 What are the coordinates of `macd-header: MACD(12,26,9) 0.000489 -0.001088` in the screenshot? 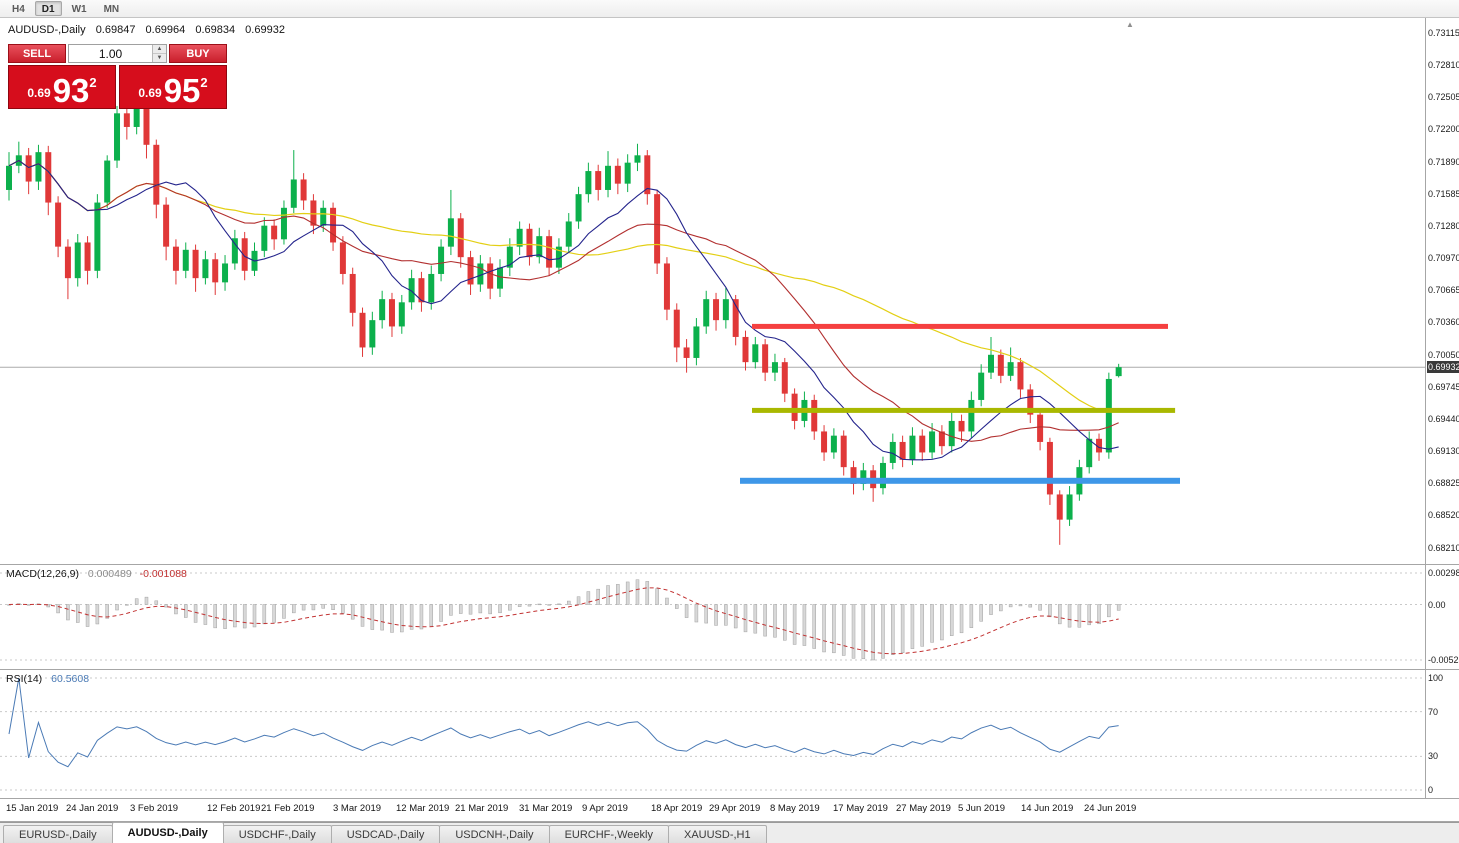 It's located at (96, 574).